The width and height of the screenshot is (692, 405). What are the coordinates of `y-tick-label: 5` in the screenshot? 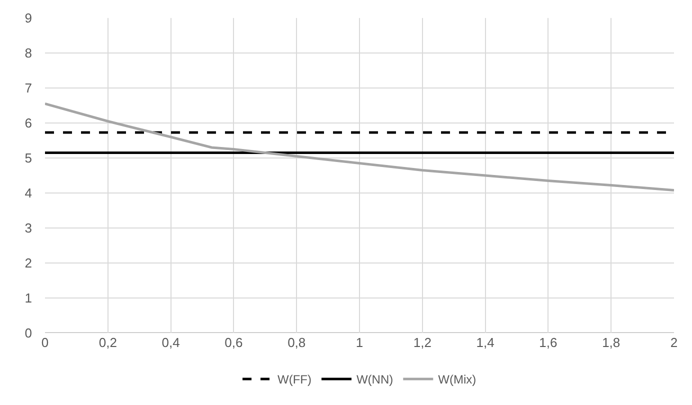 It's located at (28, 158).